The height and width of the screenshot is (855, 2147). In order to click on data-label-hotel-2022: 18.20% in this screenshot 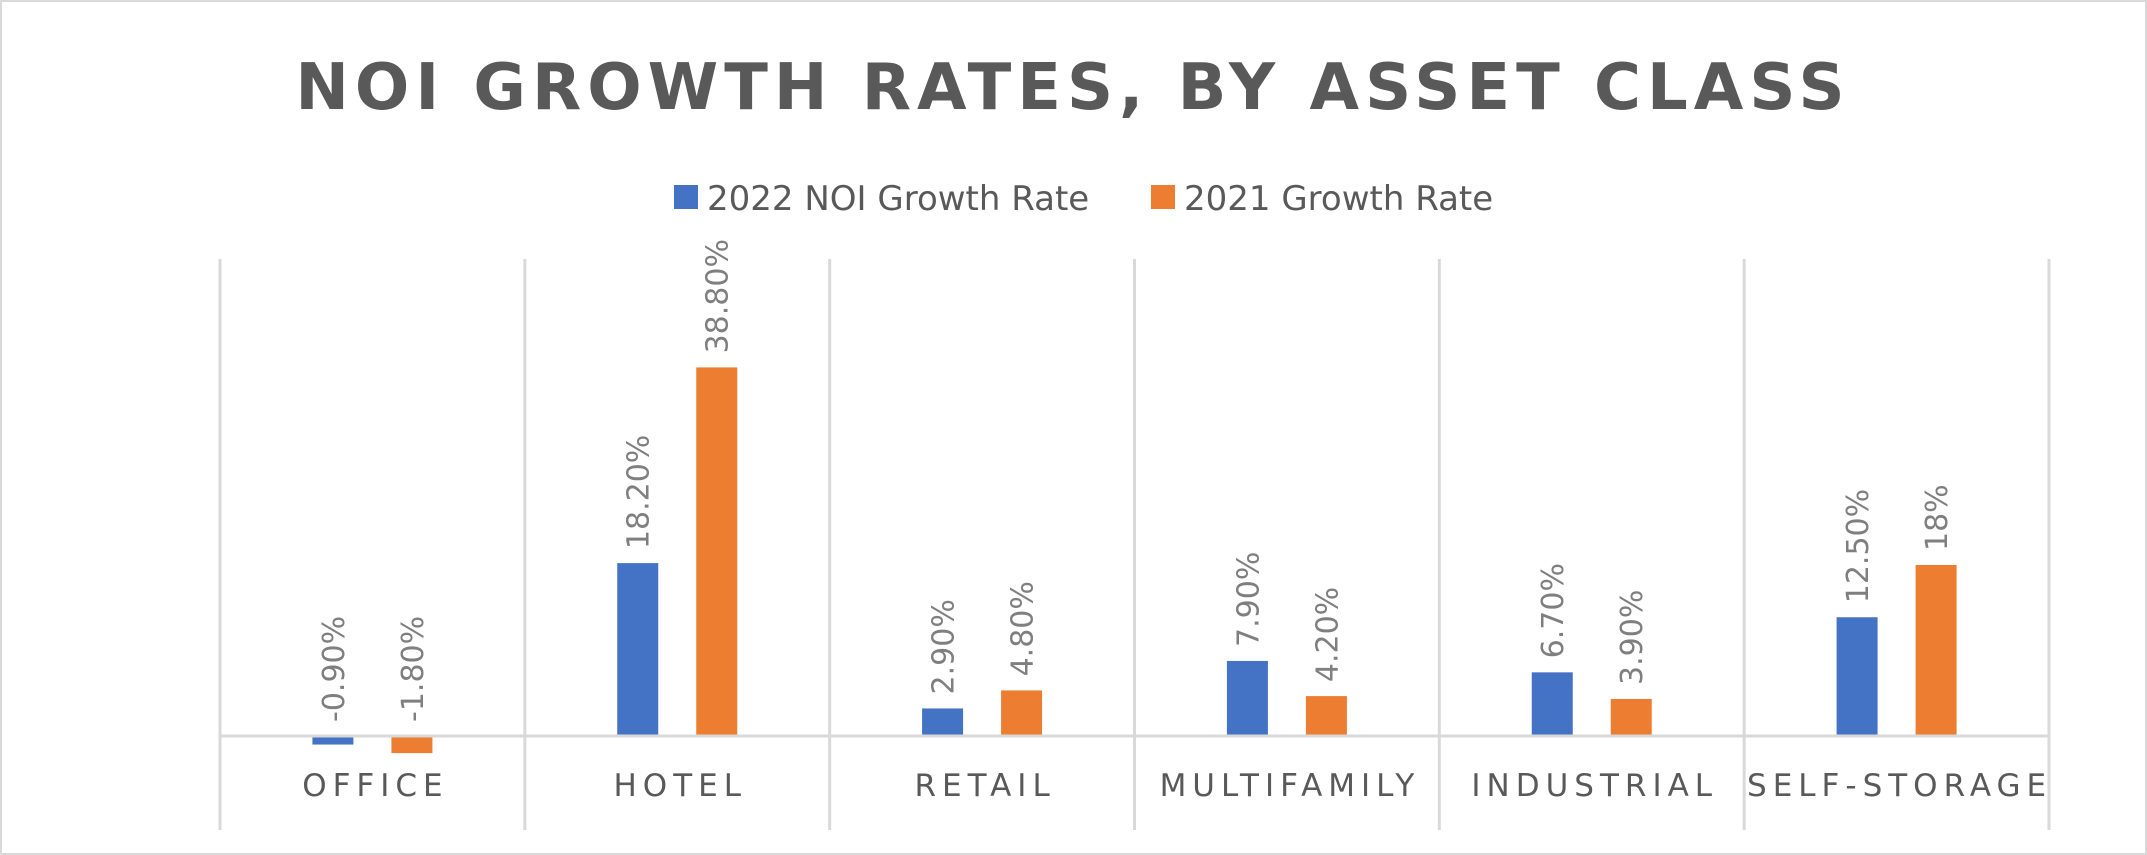, I will do `click(639, 492)`.